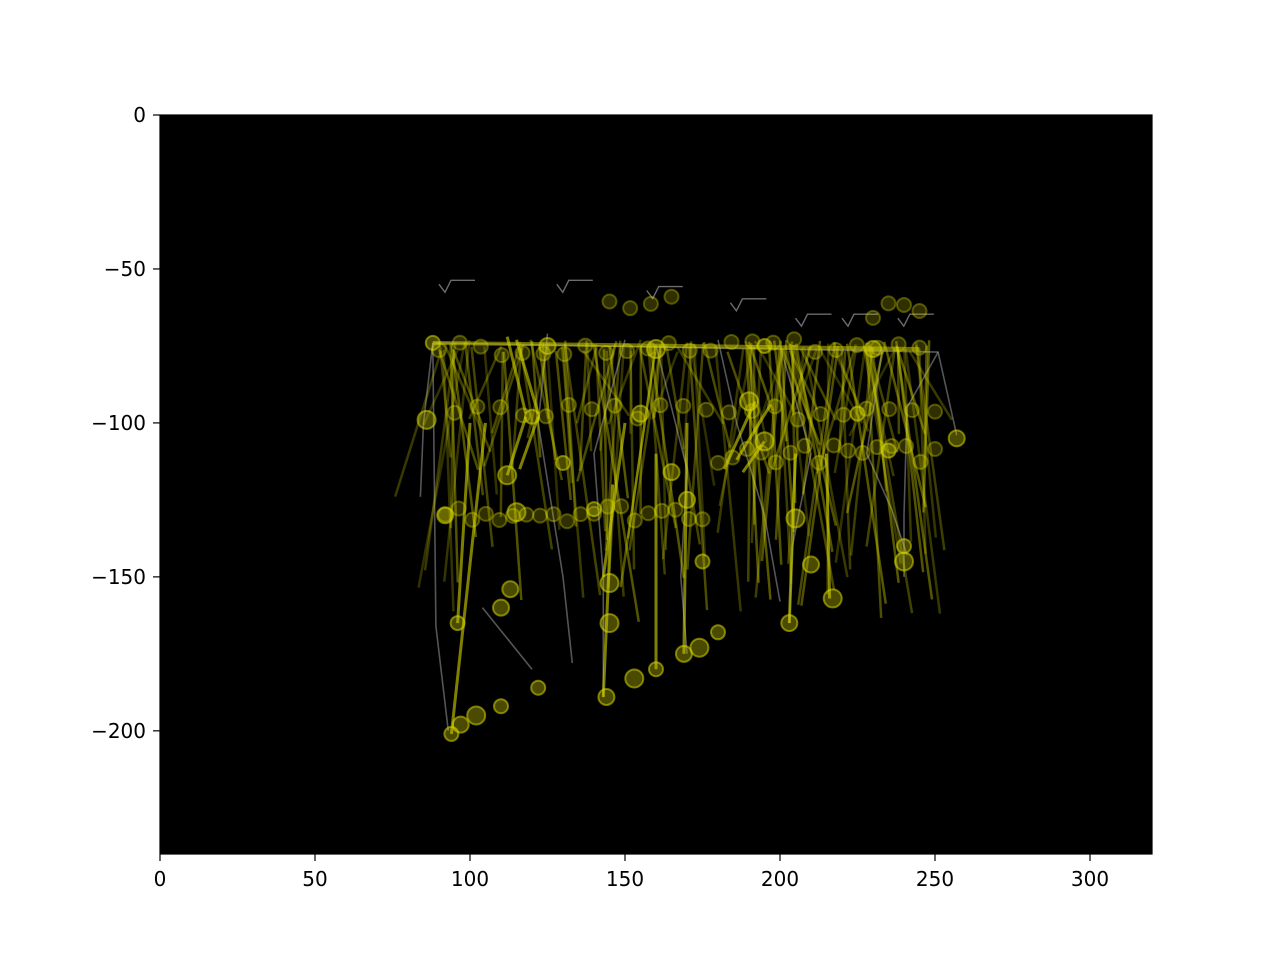  What do you see at coordinates (125, 269) in the screenshot?
I see `y-tick-label: −50` at bounding box center [125, 269].